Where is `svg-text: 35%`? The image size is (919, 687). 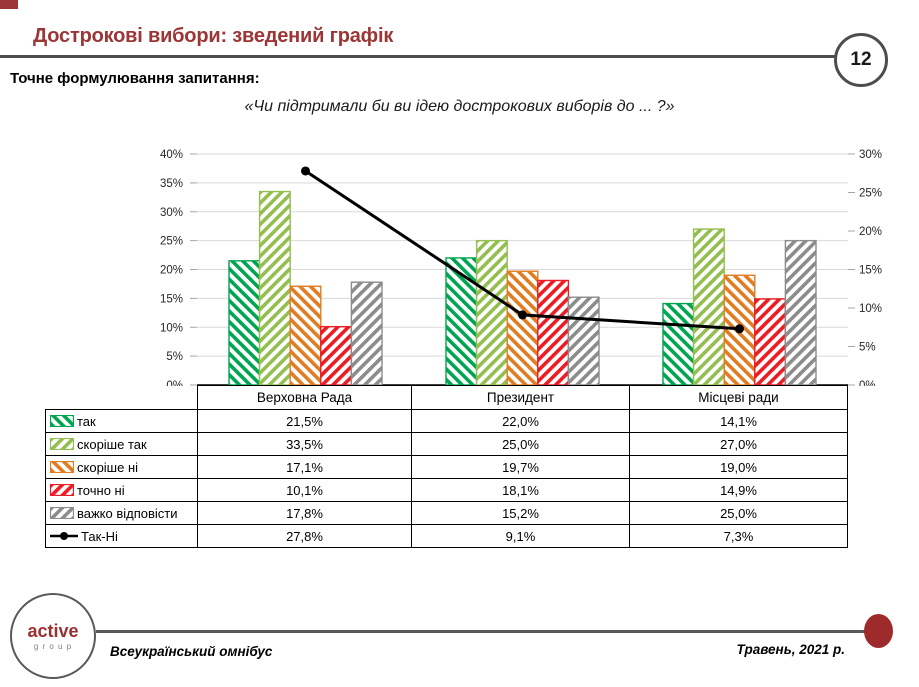 svg-text: 35% is located at coordinates (171, 184).